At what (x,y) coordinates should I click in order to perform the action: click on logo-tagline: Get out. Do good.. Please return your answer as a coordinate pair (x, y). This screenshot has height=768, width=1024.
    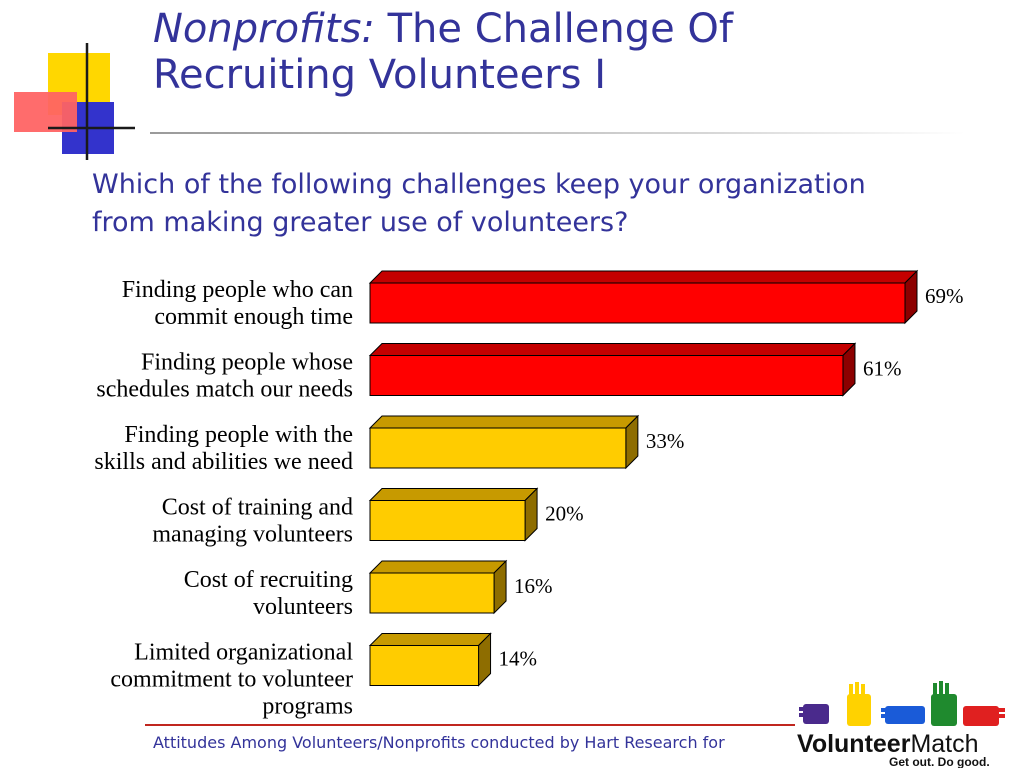
    Looking at the image, I should click on (939, 761).